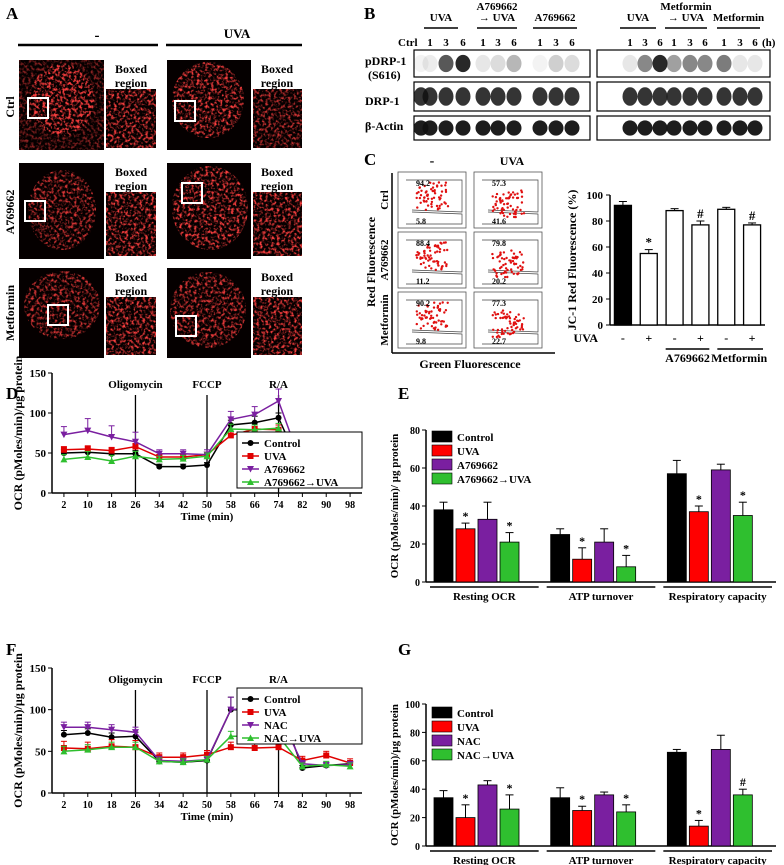  Describe the element at coordinates (743, 782) in the screenshot. I see `bar-significance-mark: #` at that location.